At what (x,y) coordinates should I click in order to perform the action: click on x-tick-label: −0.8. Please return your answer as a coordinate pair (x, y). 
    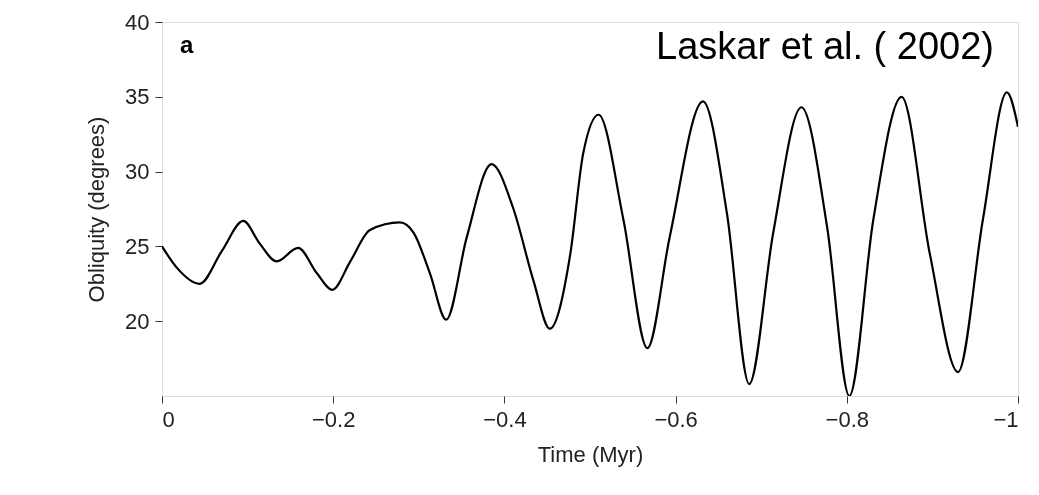
    Looking at the image, I should click on (847, 419).